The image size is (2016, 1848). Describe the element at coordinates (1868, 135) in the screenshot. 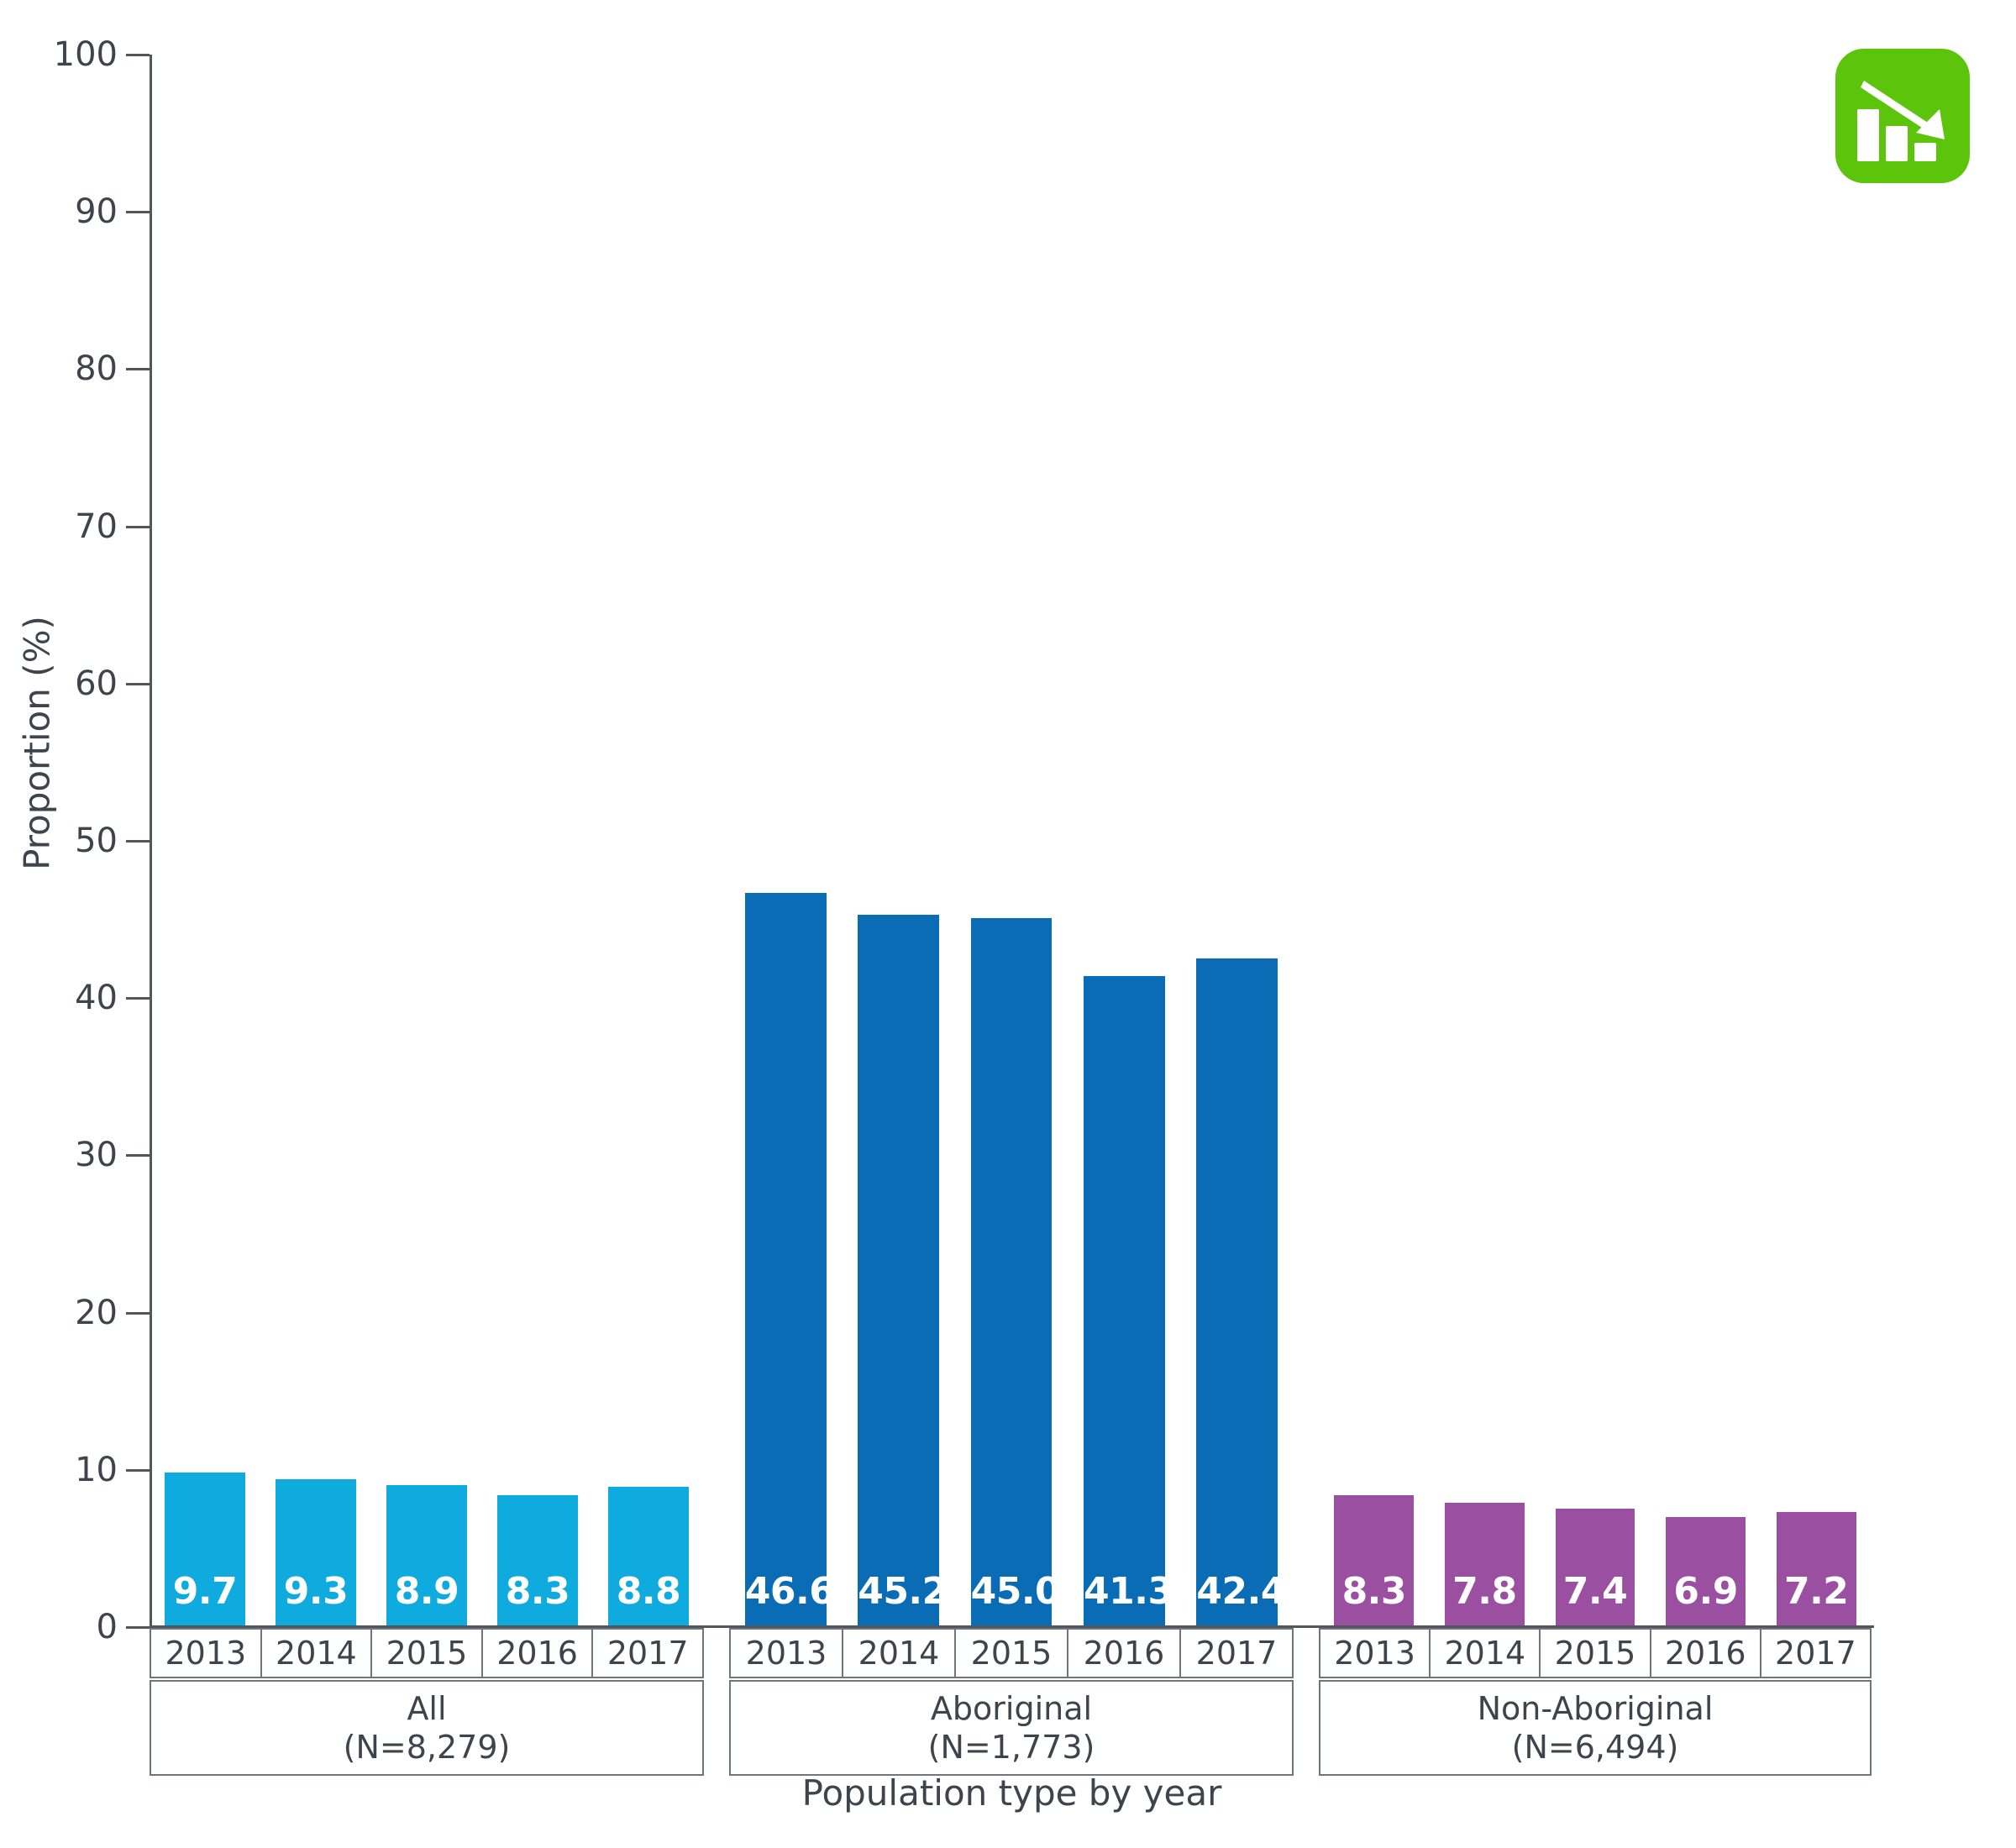

I see `logo-bar-tall` at that location.